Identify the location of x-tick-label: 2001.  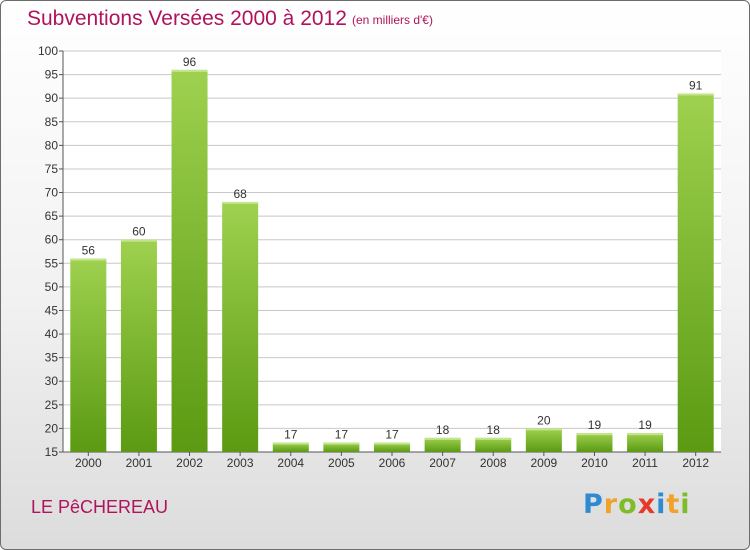
(139, 463).